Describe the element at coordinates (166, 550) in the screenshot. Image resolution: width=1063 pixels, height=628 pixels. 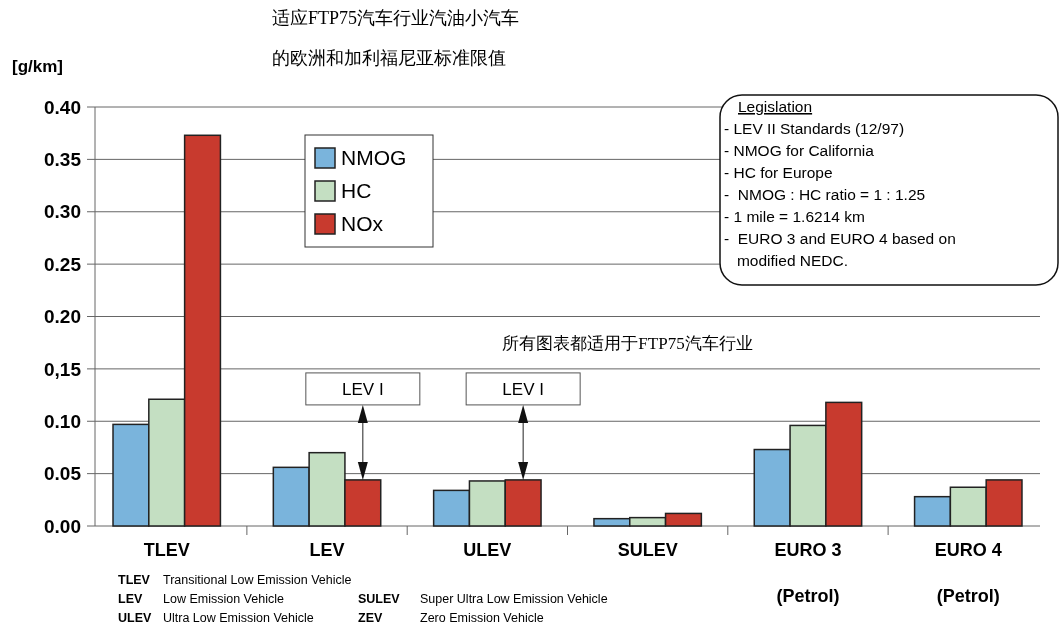
I see `x-tick-label: TLEV` at that location.